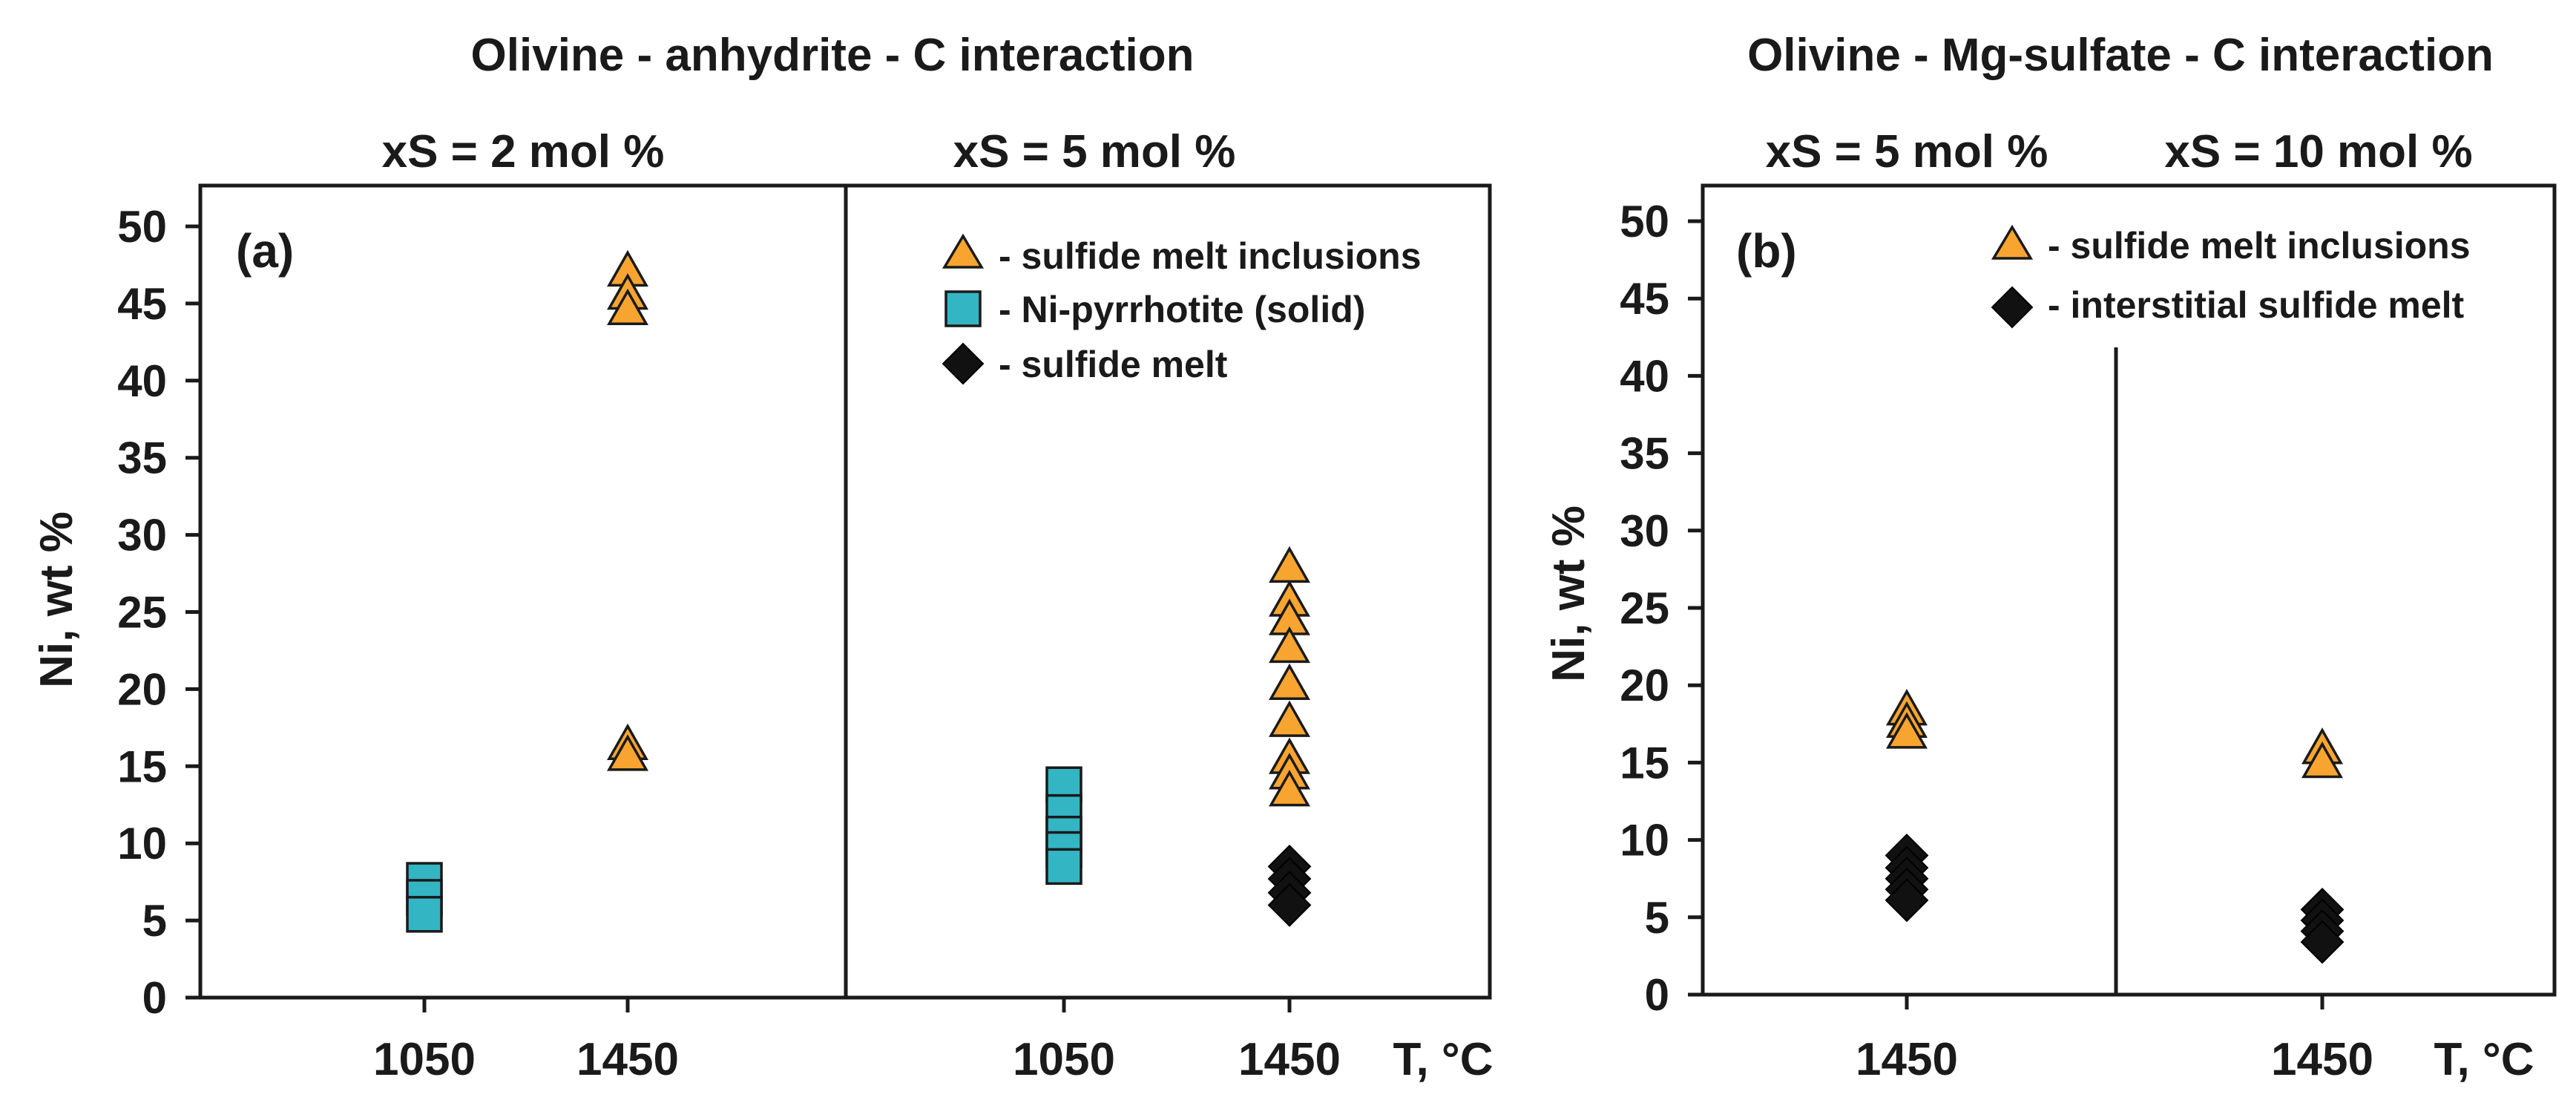 The height and width of the screenshot is (1103, 2576). I want to click on panel-a-legend-label-square: - Ni-pyrrhotite (solid), so click(1182, 309).